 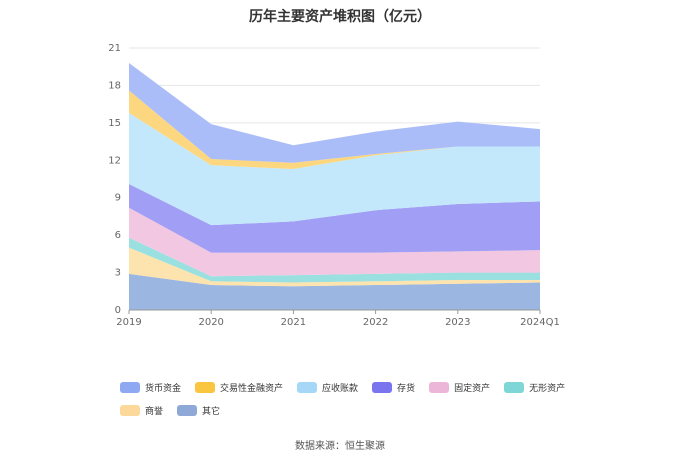 What do you see at coordinates (211, 412) in the screenshot?
I see `legend-label: 其它` at bounding box center [211, 412].